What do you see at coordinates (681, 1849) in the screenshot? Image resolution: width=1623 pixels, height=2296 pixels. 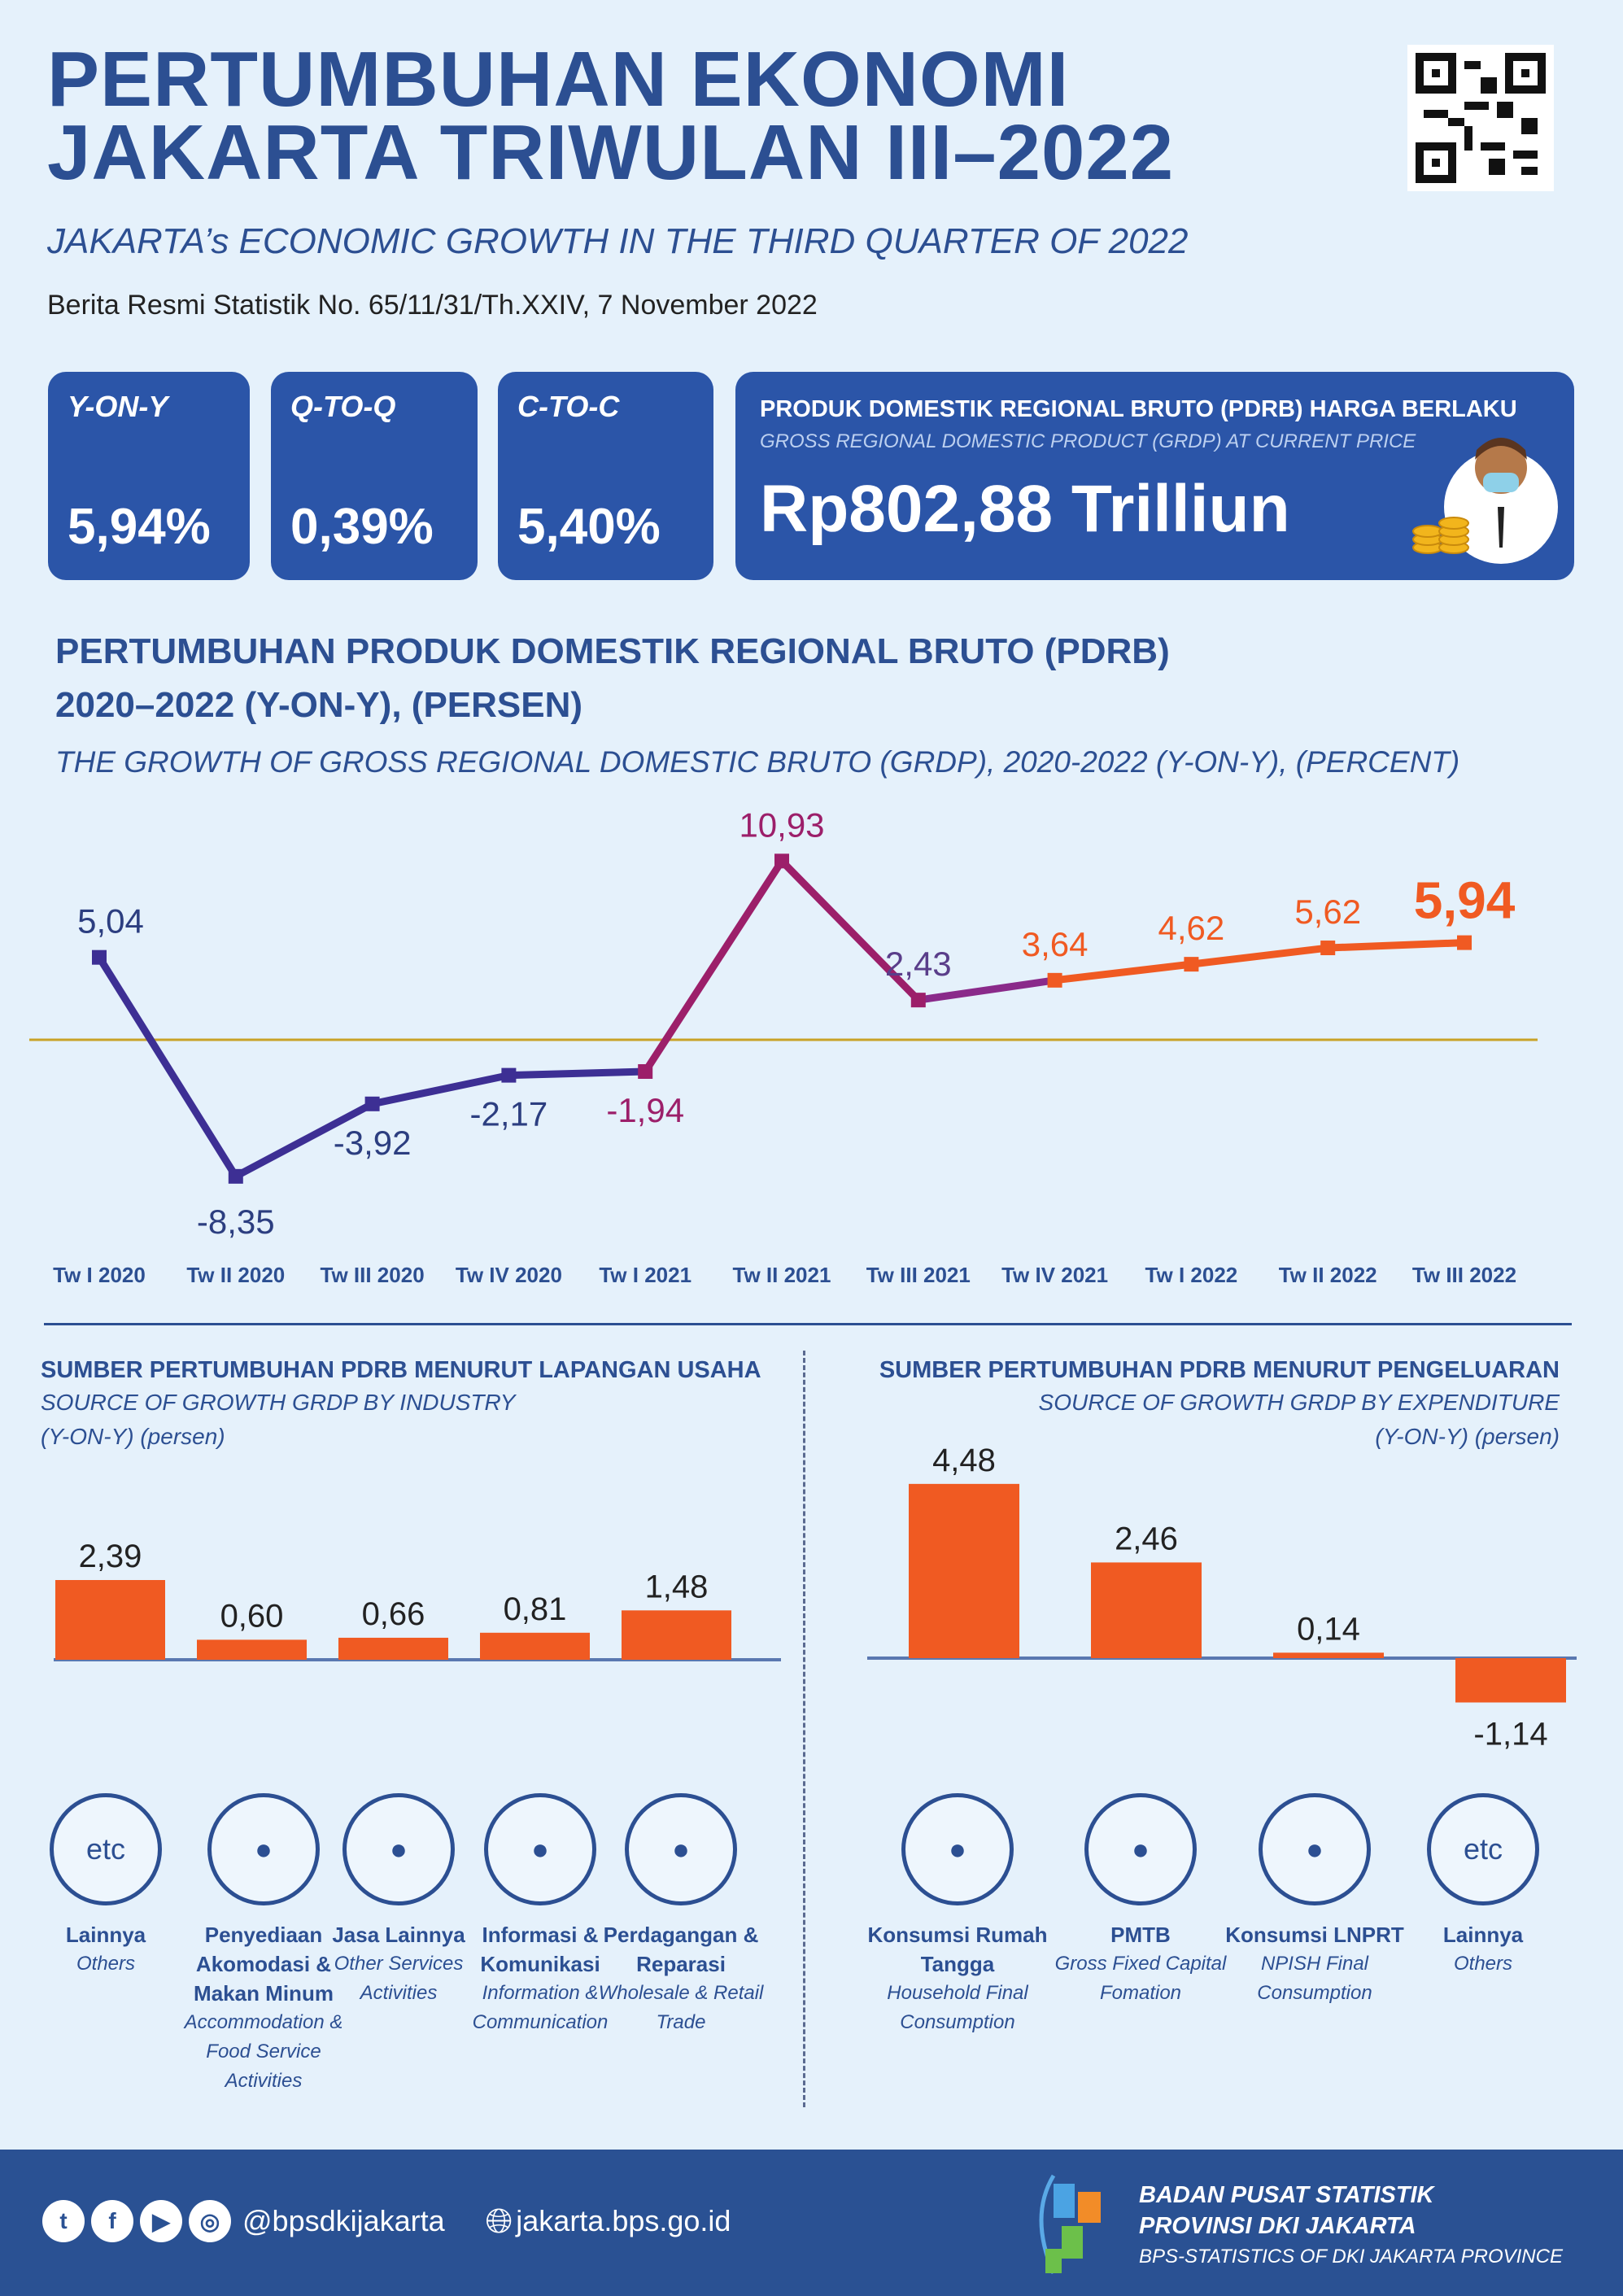 I see `trade-icon: ●` at bounding box center [681, 1849].